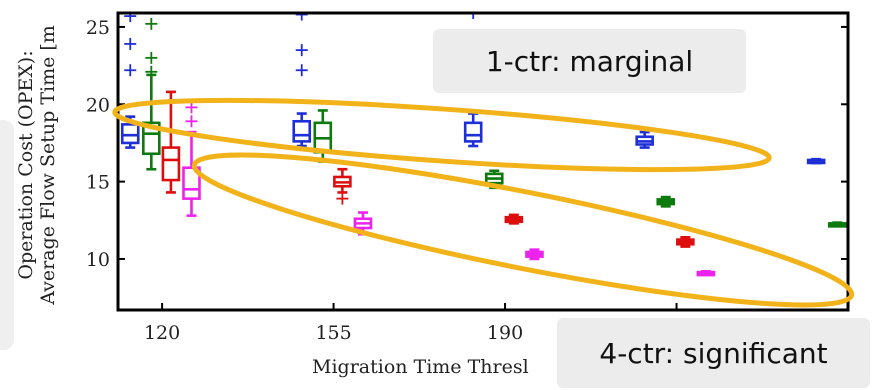  I want to click on callout-significant: 4-ctr: significant, so click(713, 353).